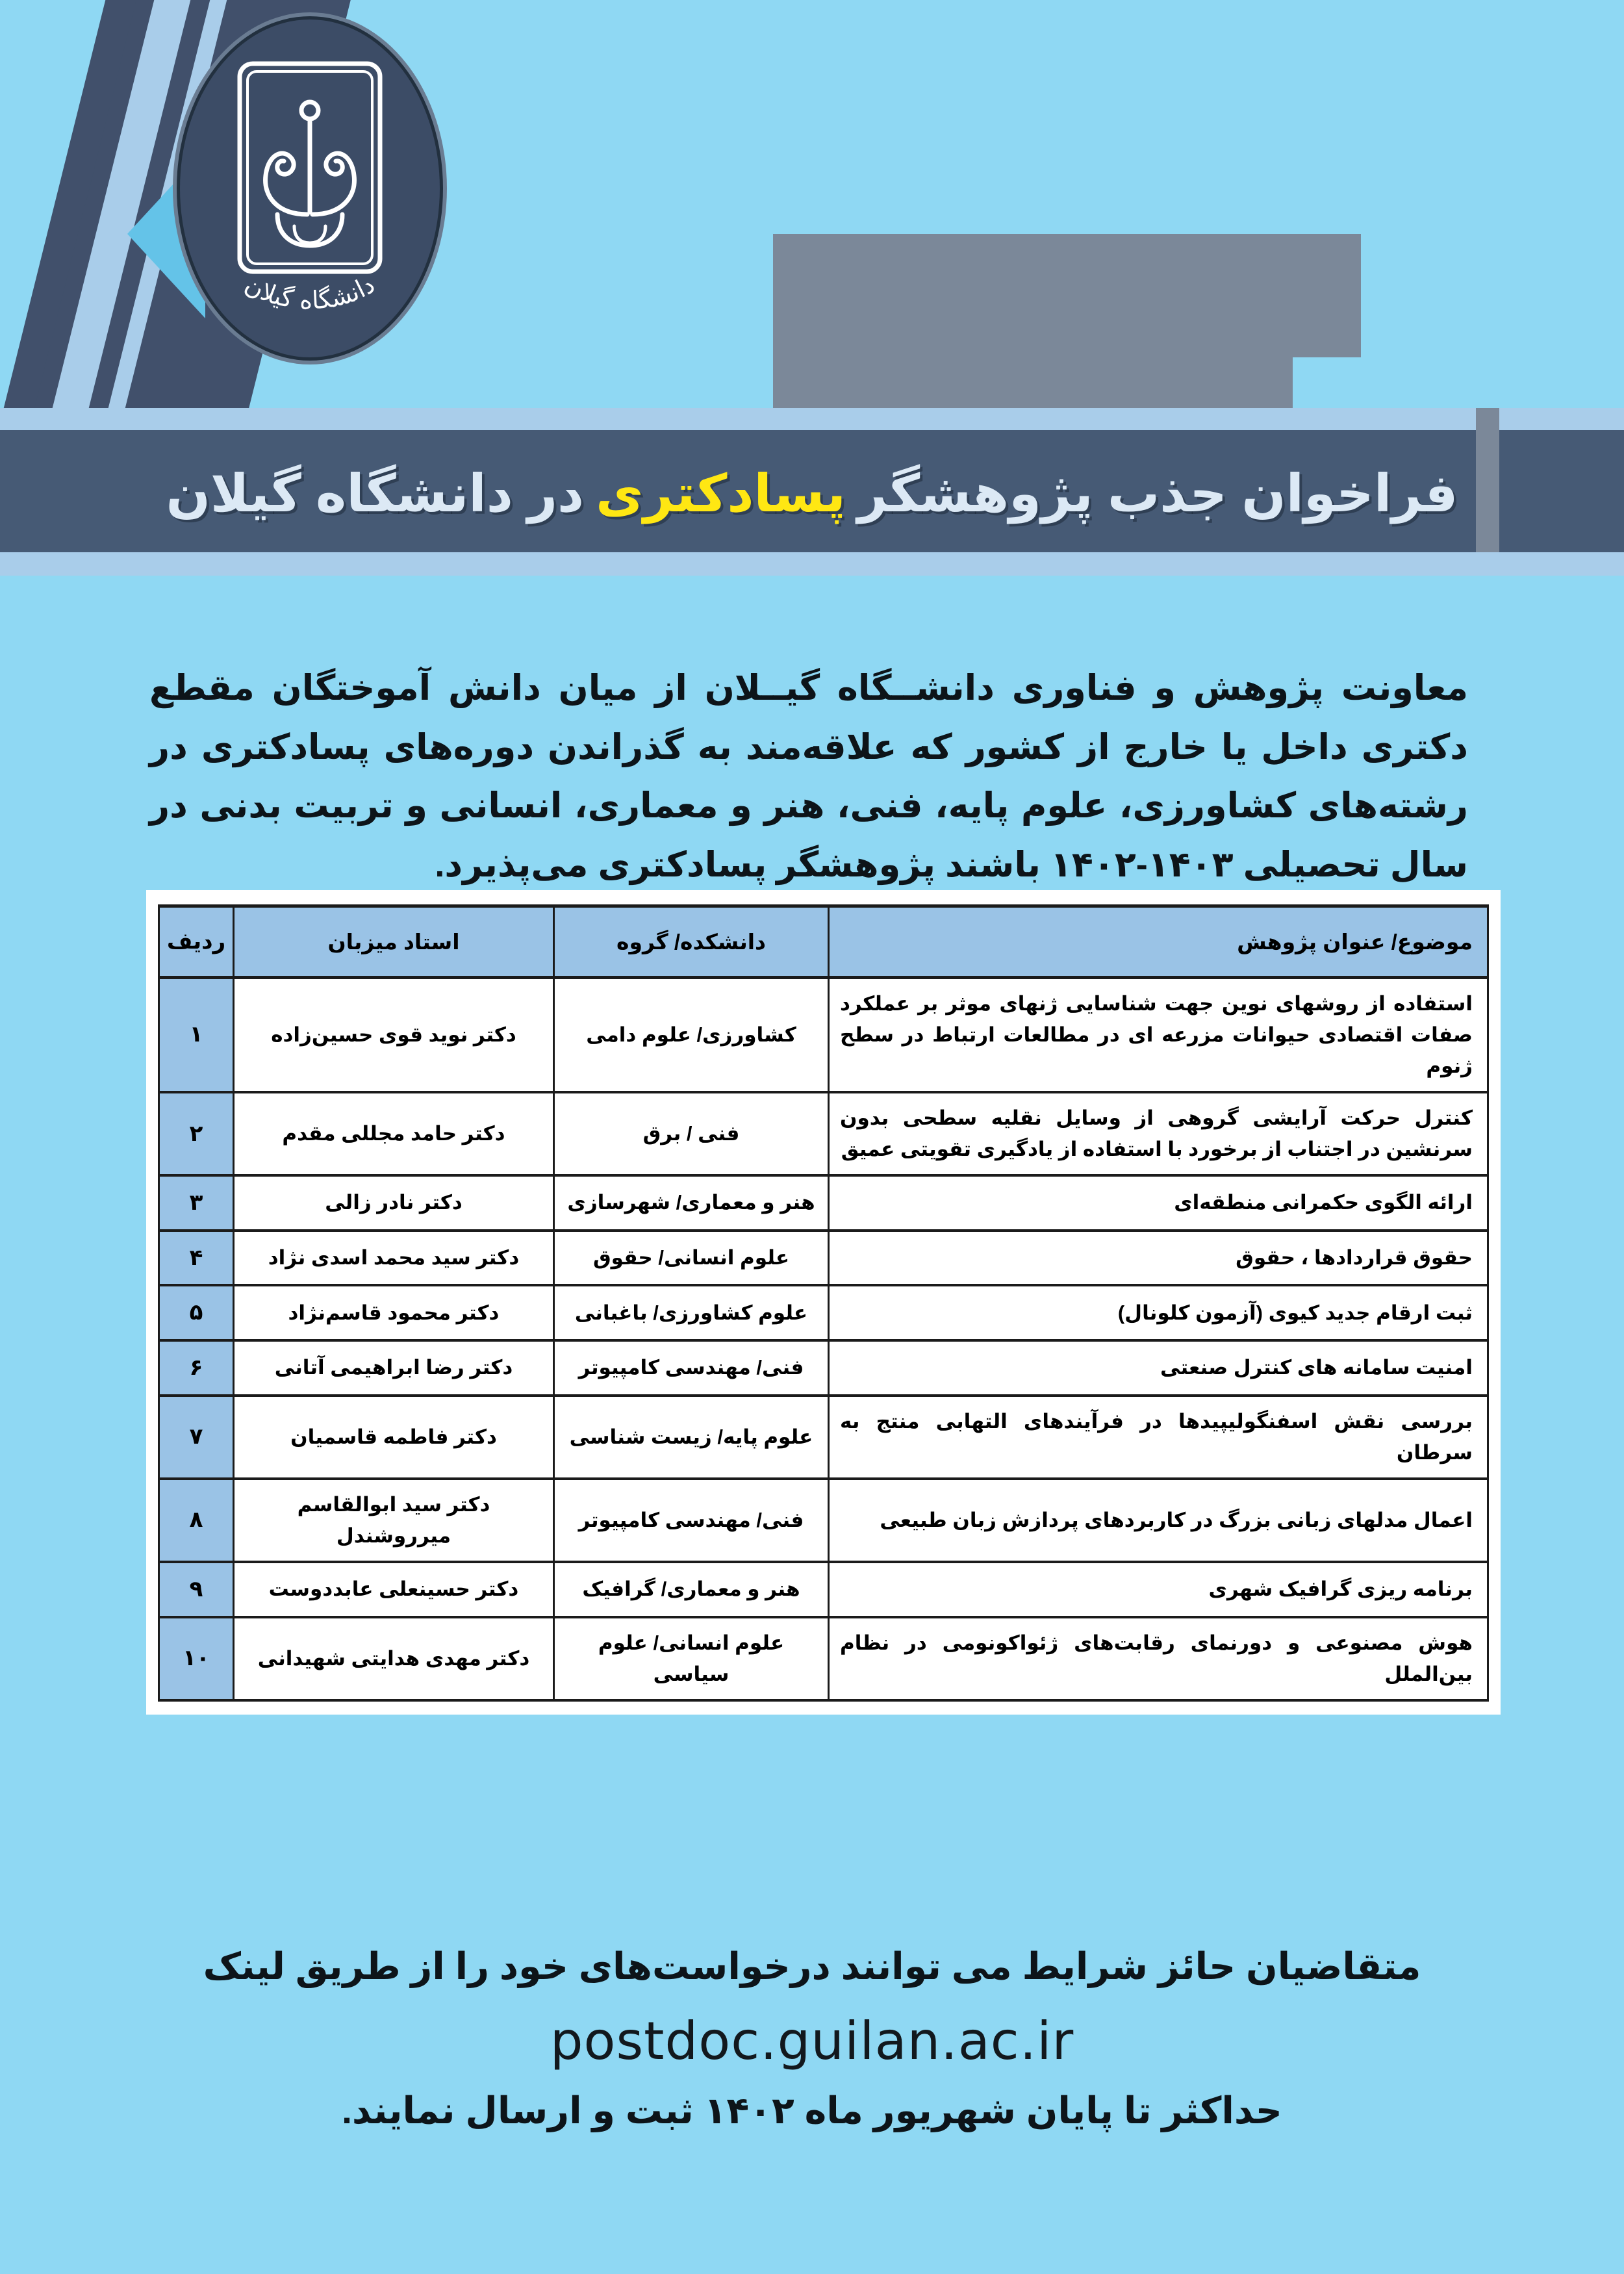 This screenshot has width=1624, height=2274. What do you see at coordinates (691, 1658) in the screenshot?
I see `cell-faculty: علوم انسانی/ علوم سیاسی` at bounding box center [691, 1658].